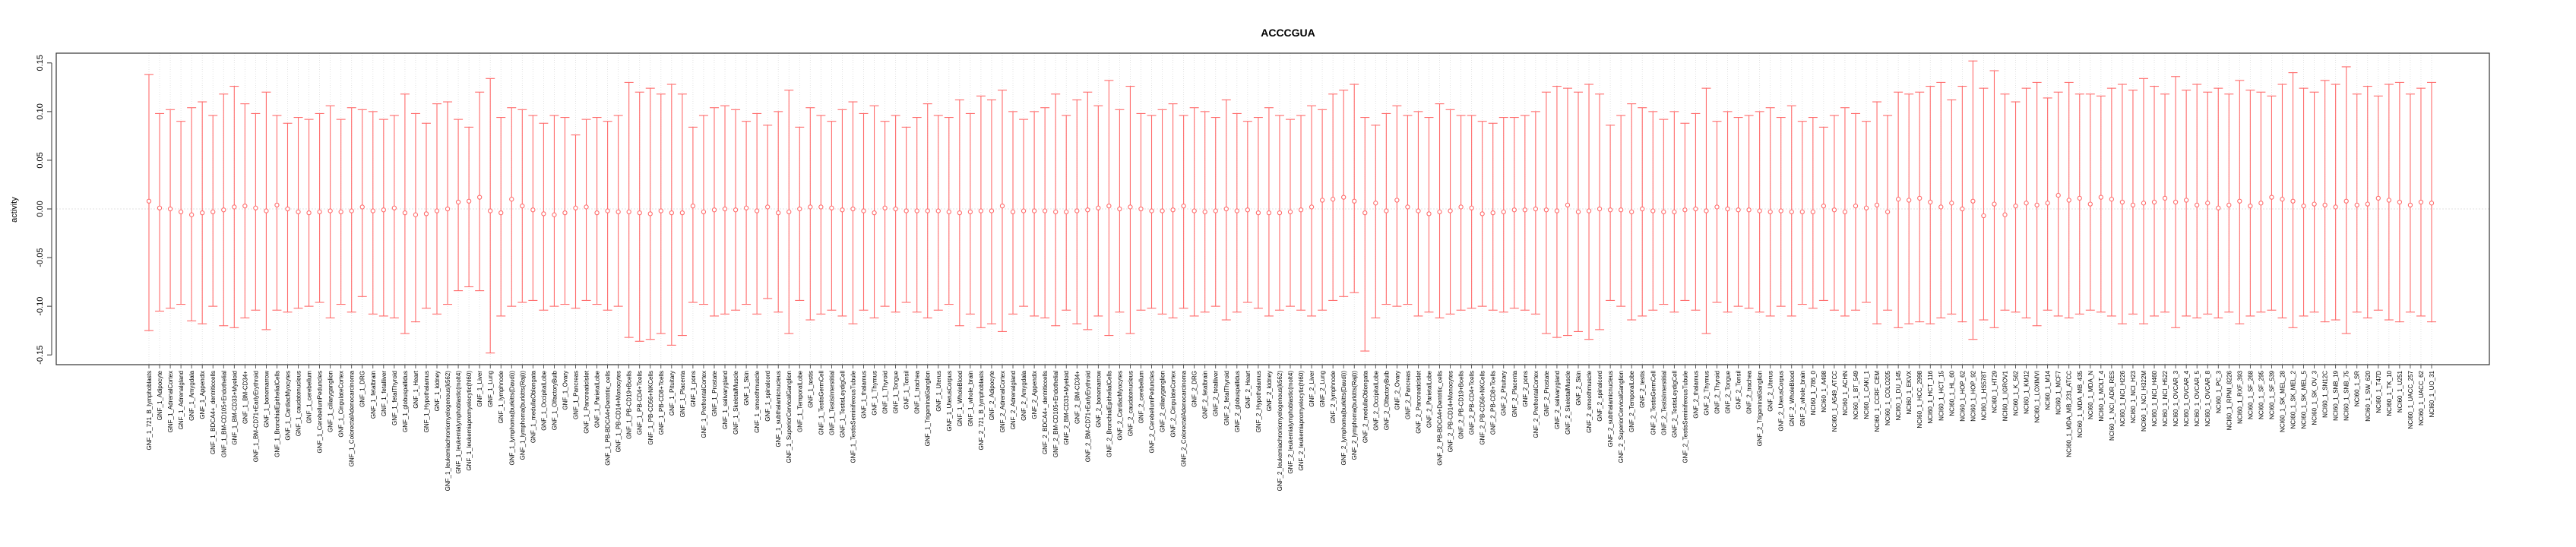  What do you see at coordinates (1141, 397) in the screenshot?
I see `x-tick-label: GNF_2_cerebellum` at bounding box center [1141, 397].